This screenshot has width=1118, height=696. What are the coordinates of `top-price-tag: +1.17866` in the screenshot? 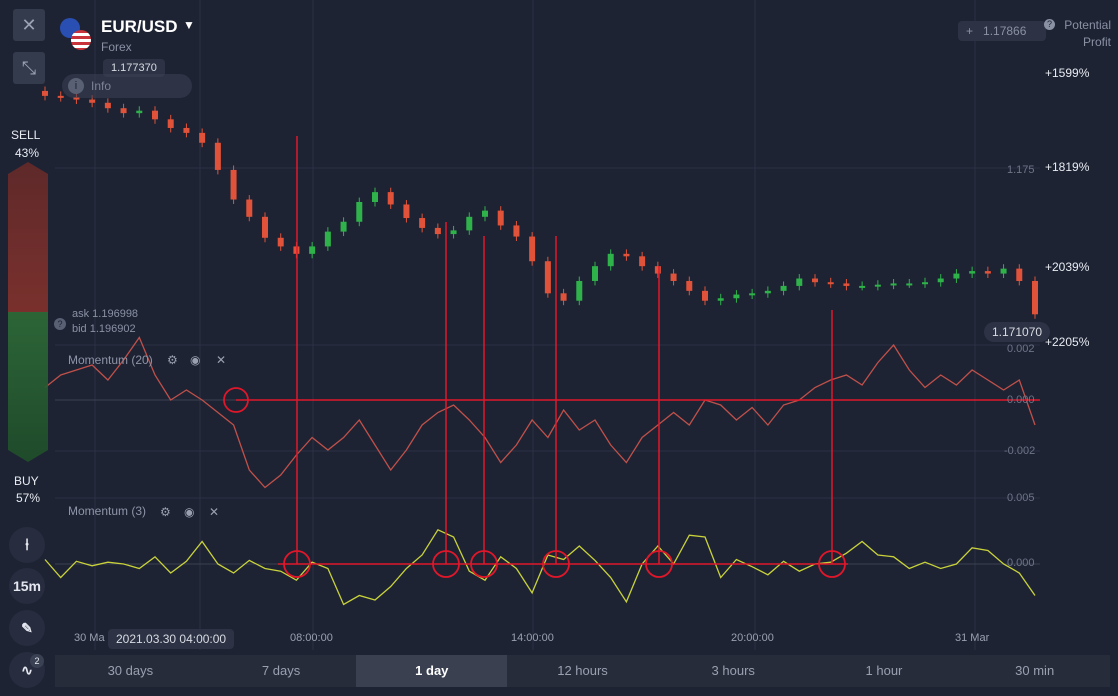 It's located at (1002, 31).